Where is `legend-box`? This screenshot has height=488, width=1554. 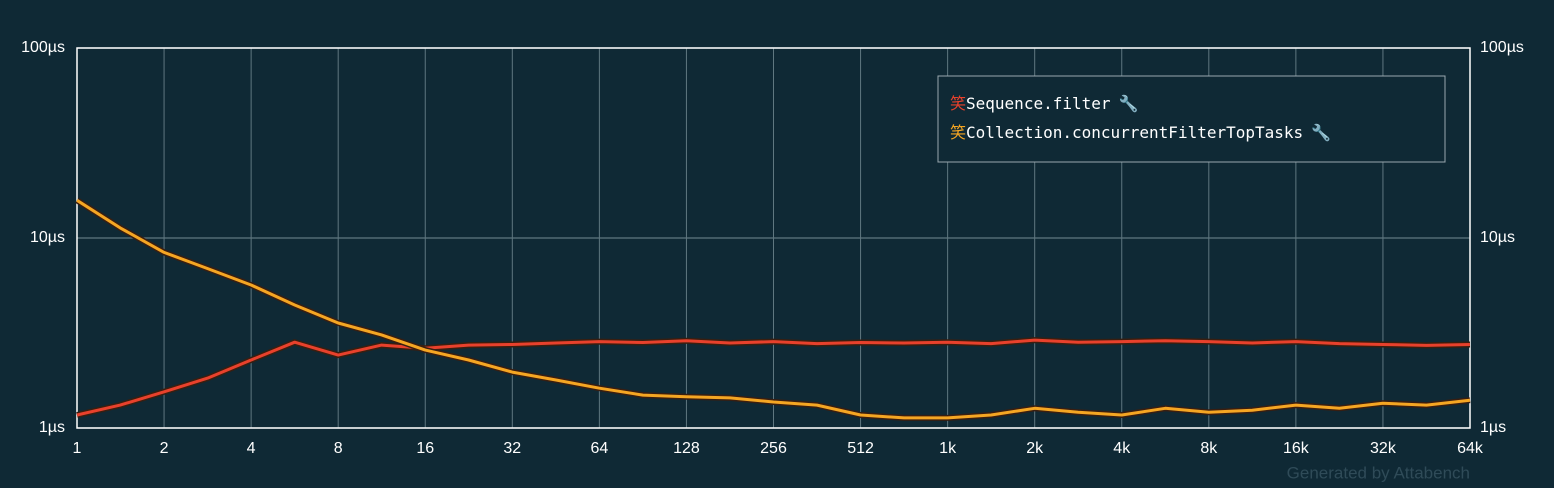
legend-box is located at coordinates (1191, 119).